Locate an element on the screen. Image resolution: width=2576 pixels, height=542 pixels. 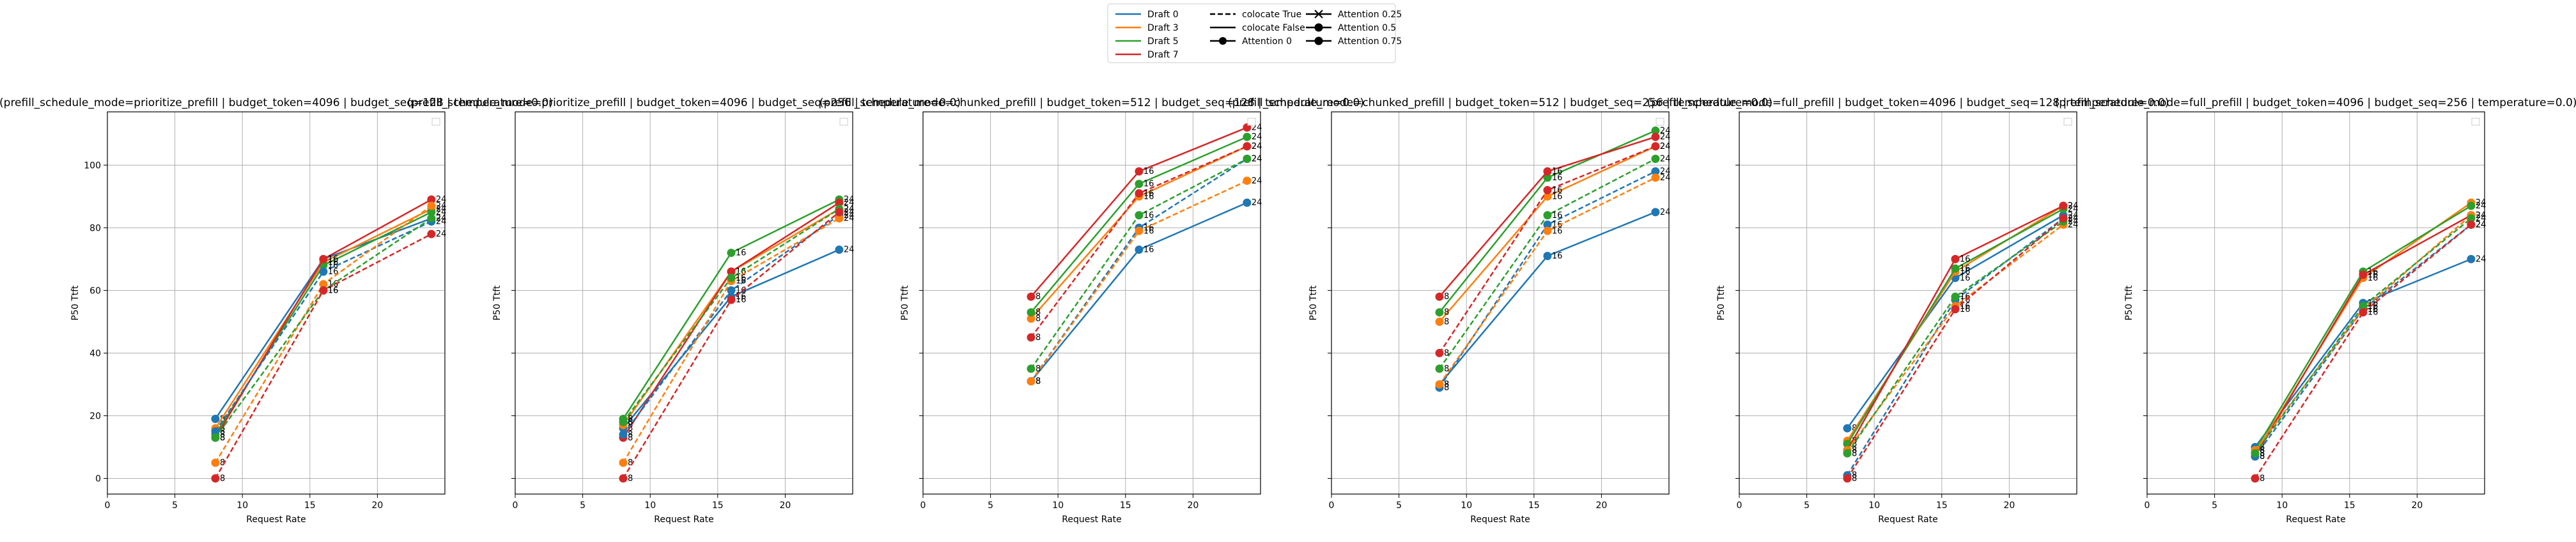
panel-legend-box is located at coordinates (1251, 122).